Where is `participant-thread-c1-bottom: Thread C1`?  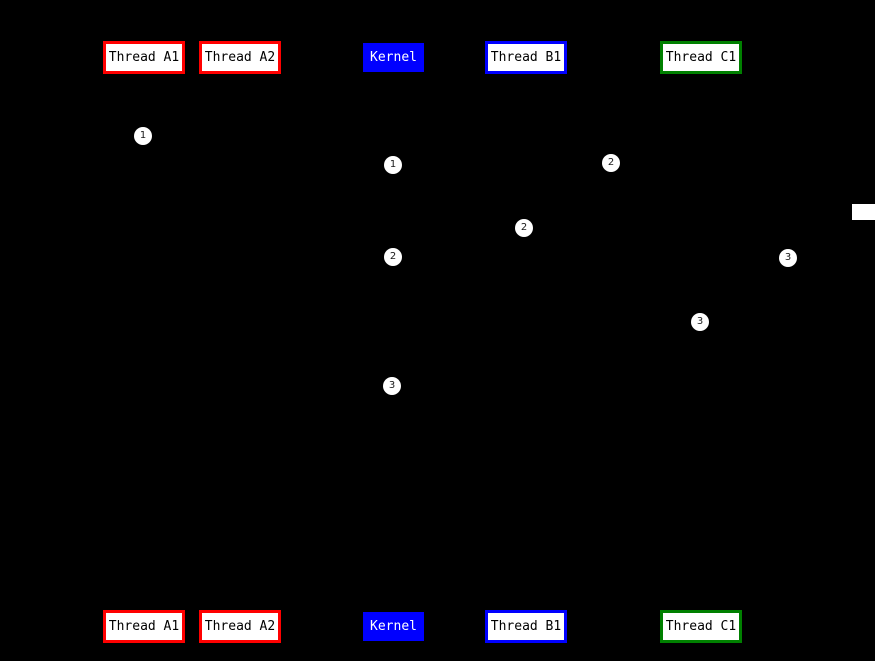
participant-thread-c1-bottom: Thread C1 is located at coordinates (701, 626).